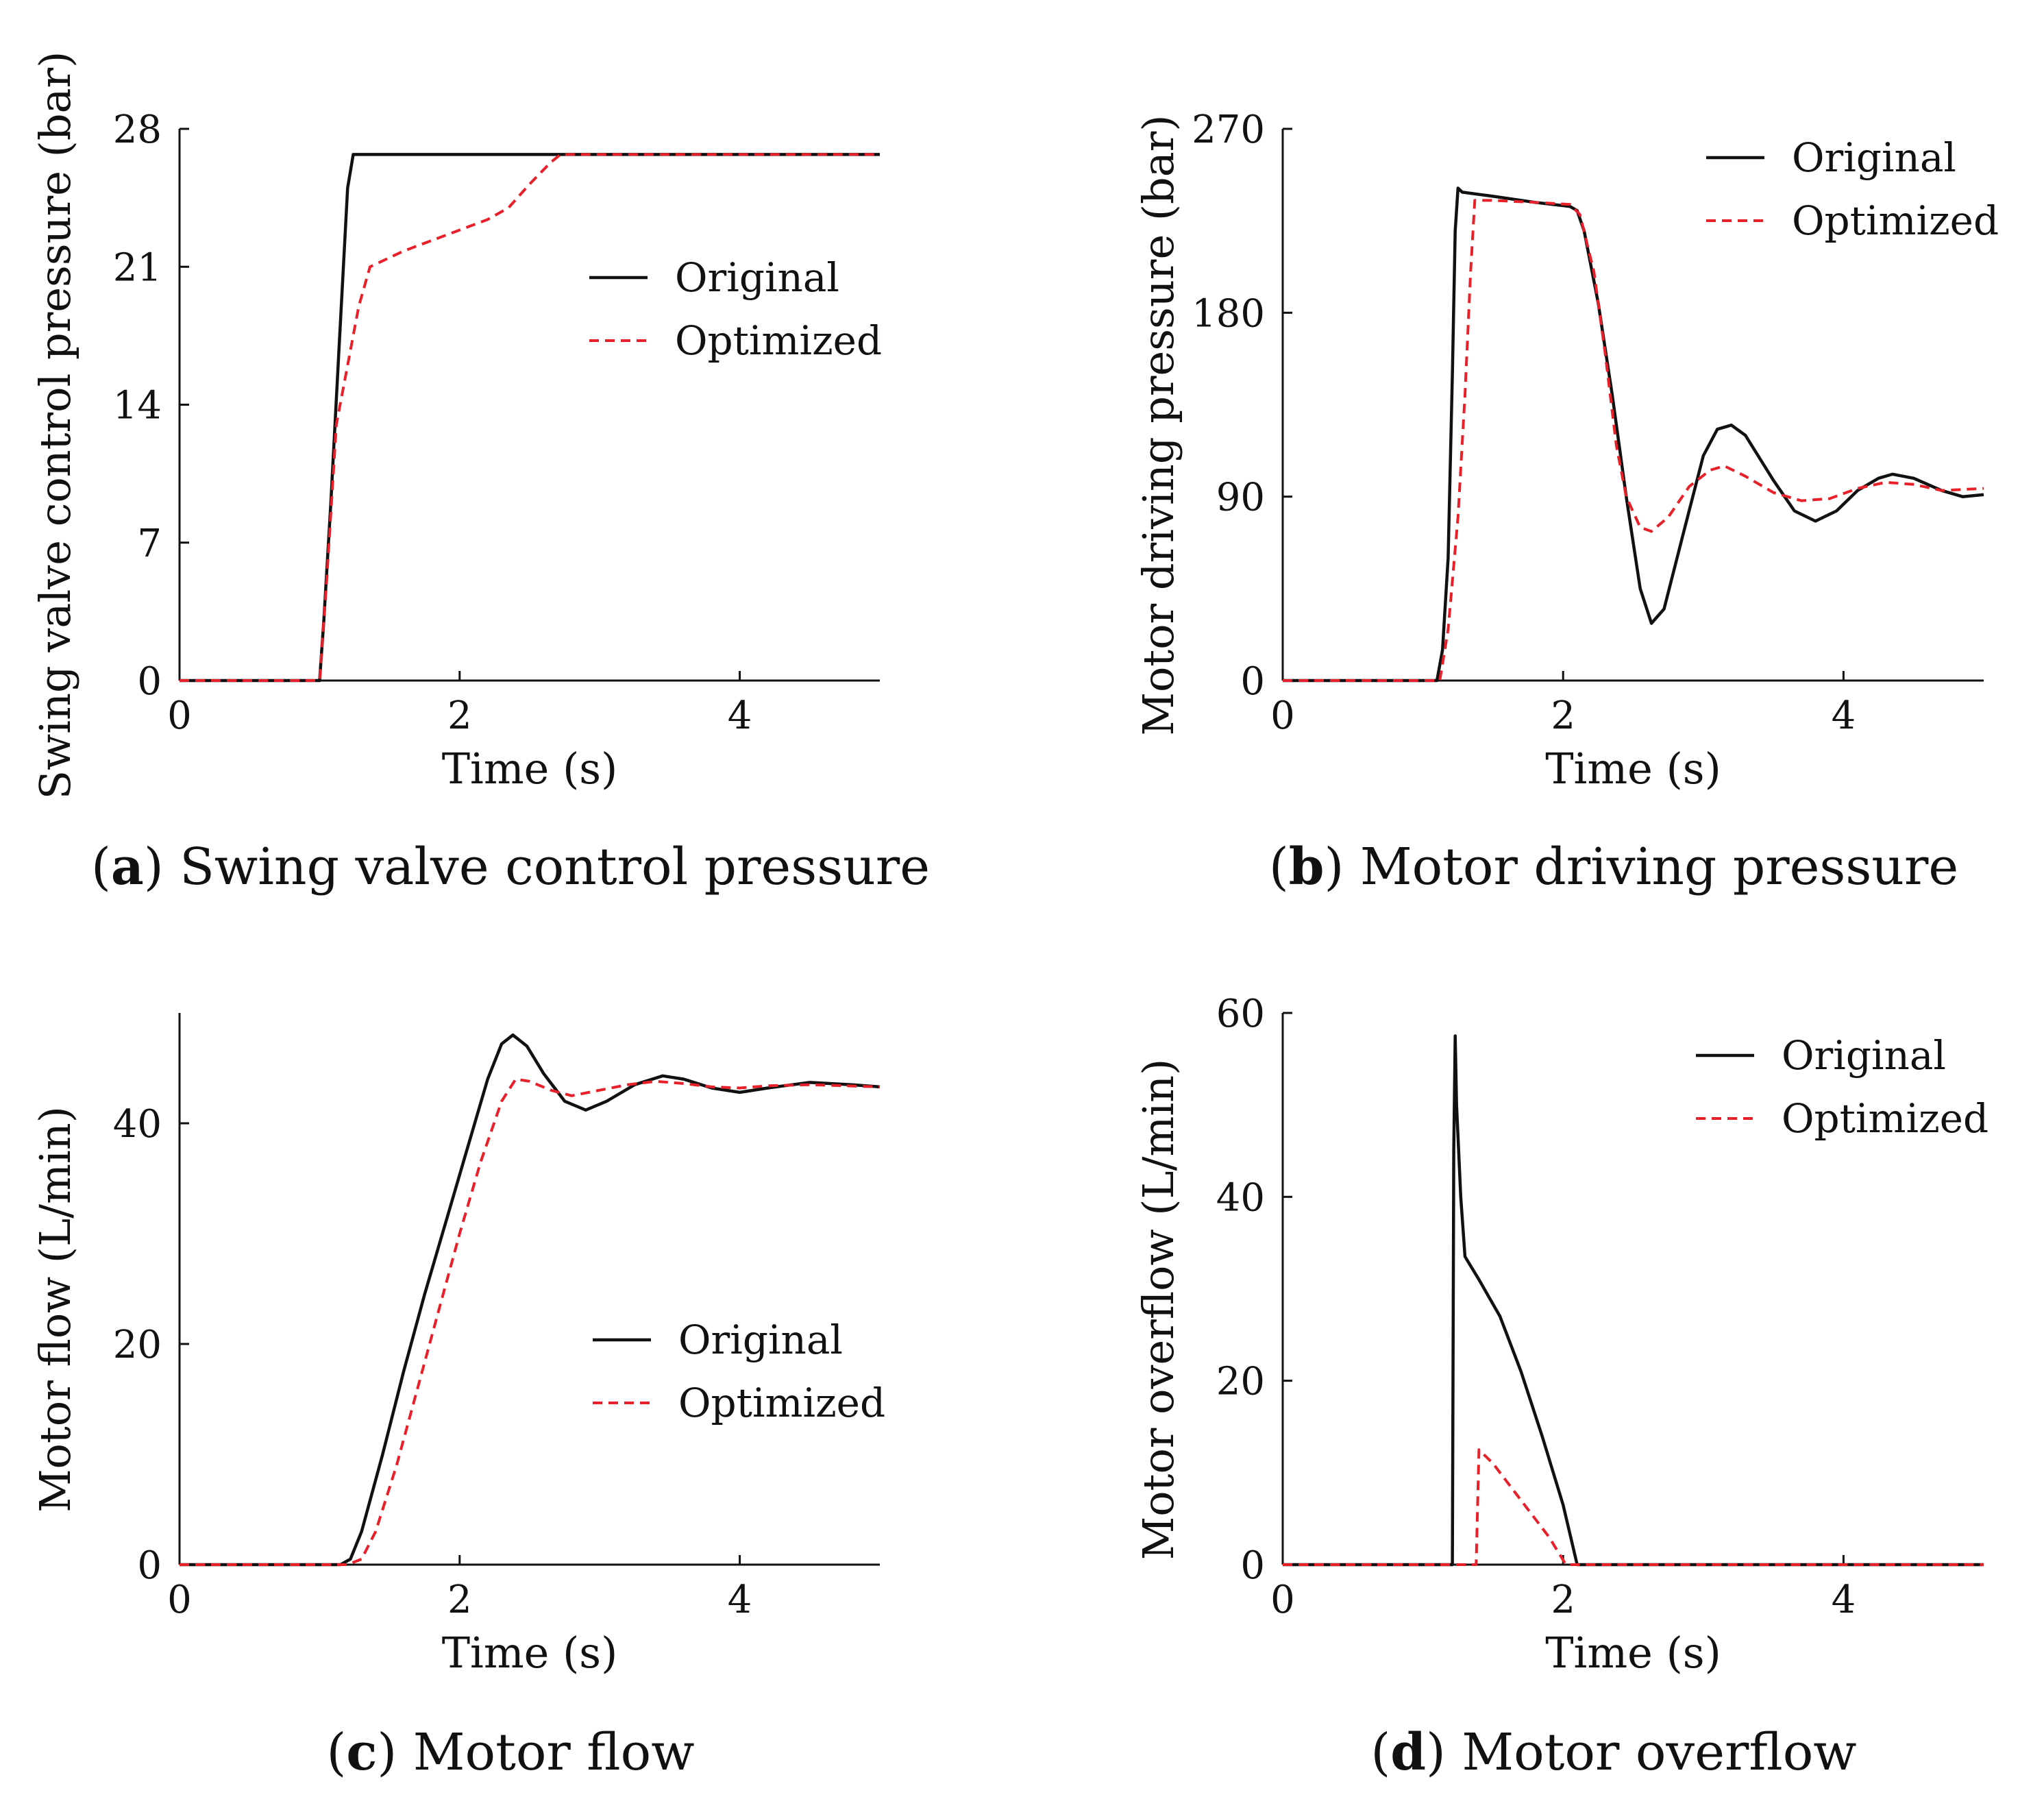 The height and width of the screenshot is (1810, 2044). What do you see at coordinates (1158, 1310) in the screenshot?
I see `y-axis-label: Motor overflow (L/min)` at bounding box center [1158, 1310].